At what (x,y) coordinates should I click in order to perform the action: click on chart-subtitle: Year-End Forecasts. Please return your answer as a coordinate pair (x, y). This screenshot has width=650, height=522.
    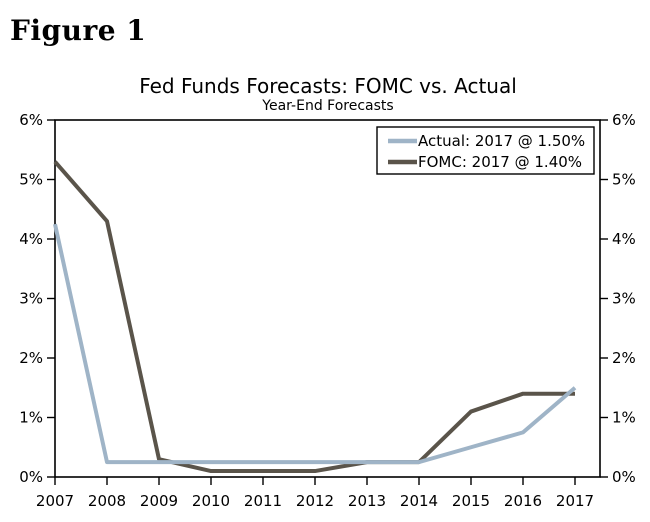
    Looking at the image, I should click on (327, 106).